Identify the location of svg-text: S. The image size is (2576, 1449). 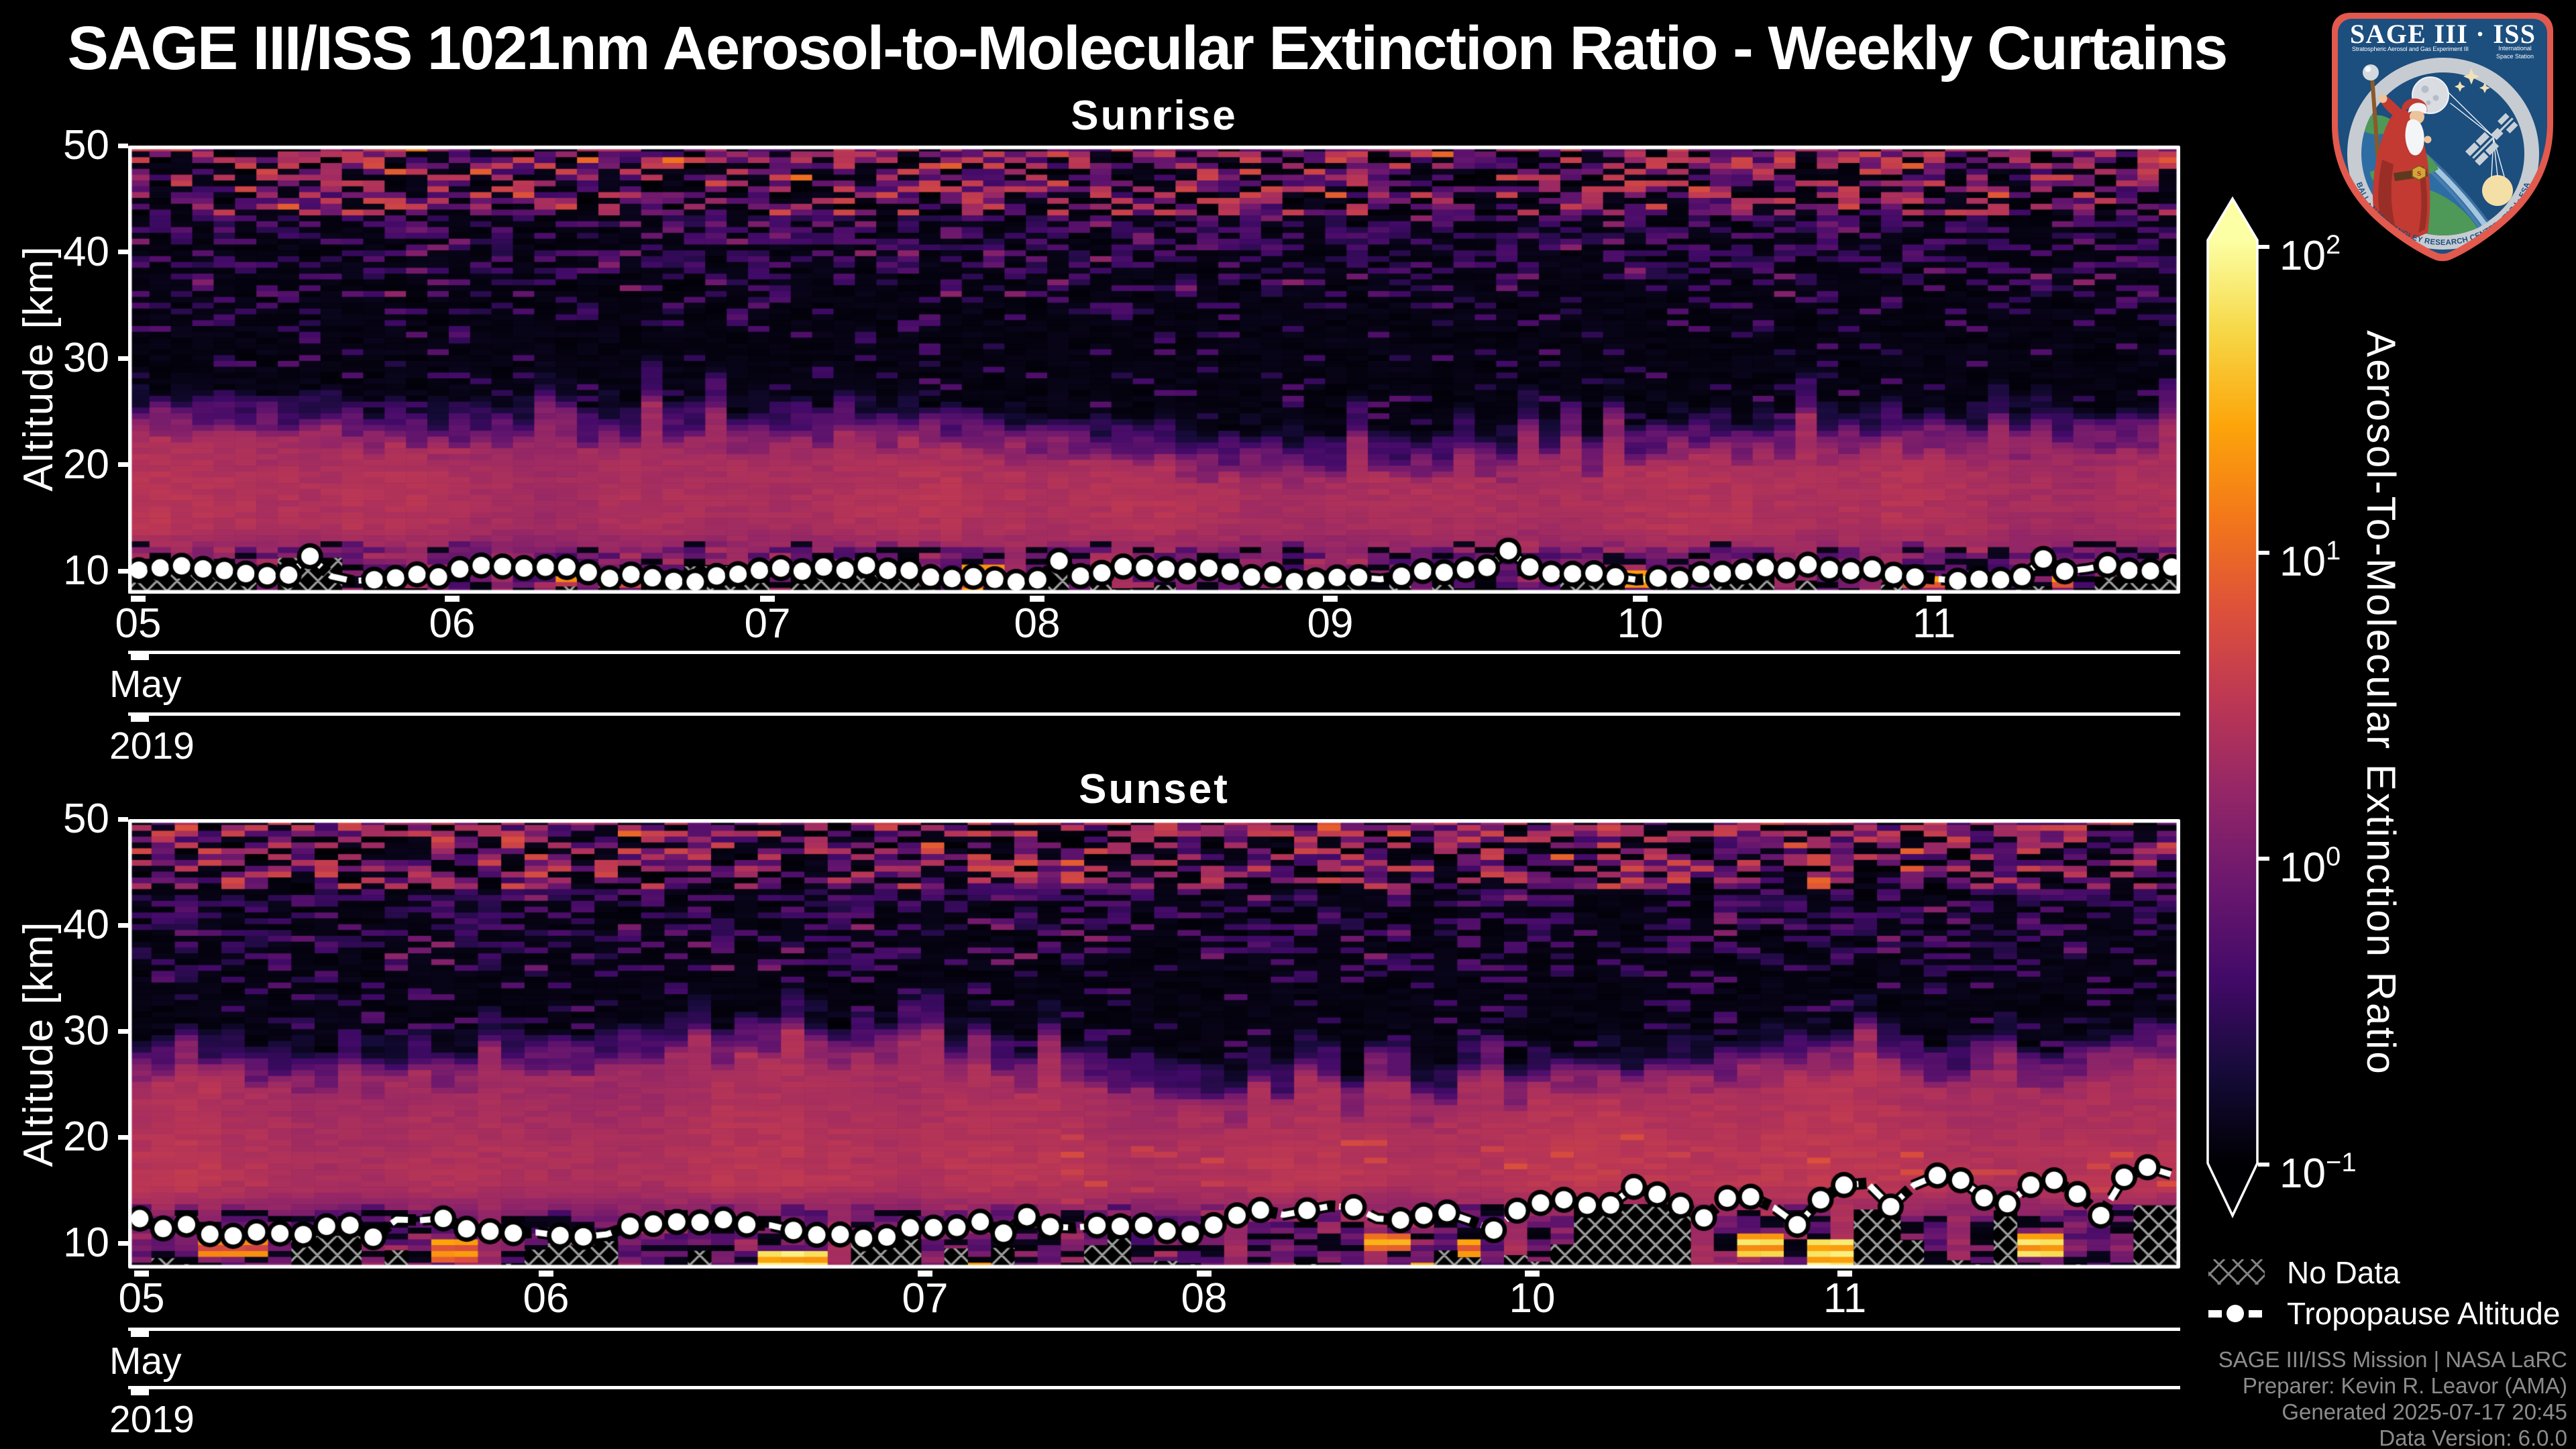
(2419, 174).